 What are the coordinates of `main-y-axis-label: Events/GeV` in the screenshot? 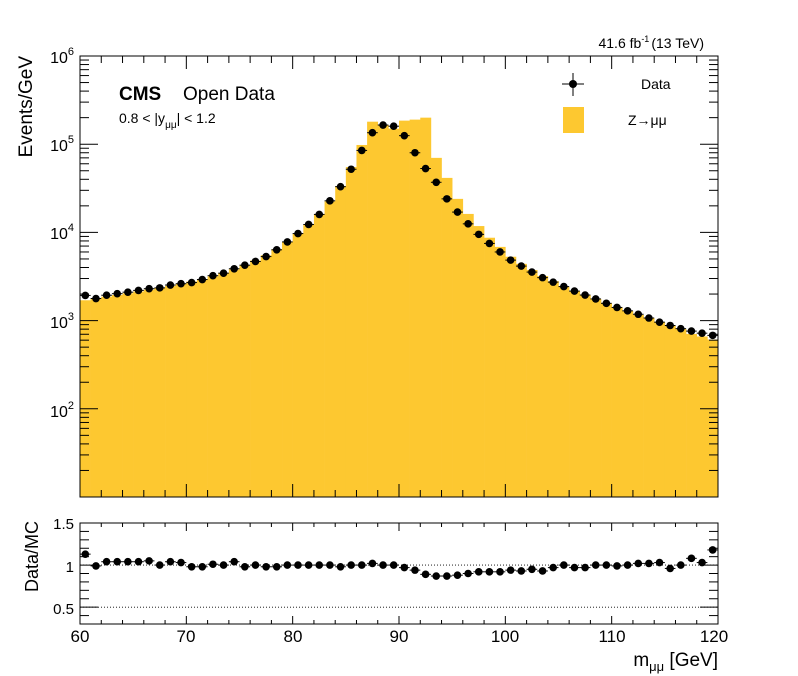 It's located at (26, 107).